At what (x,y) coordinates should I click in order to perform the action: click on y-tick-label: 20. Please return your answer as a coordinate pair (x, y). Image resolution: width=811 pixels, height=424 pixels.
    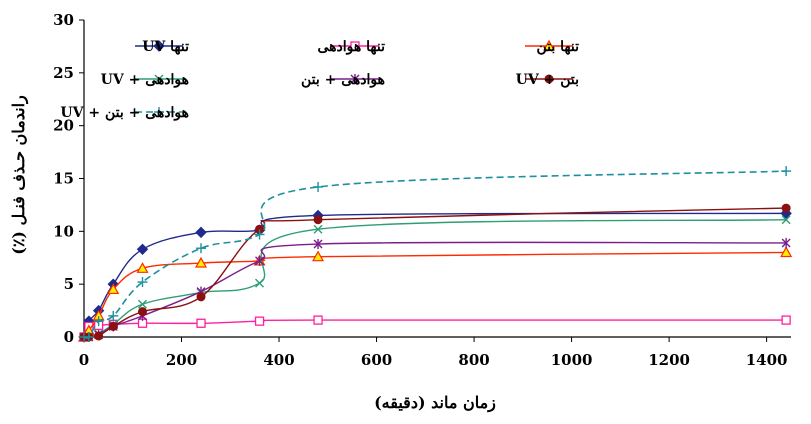
    Looking at the image, I should click on (63, 126).